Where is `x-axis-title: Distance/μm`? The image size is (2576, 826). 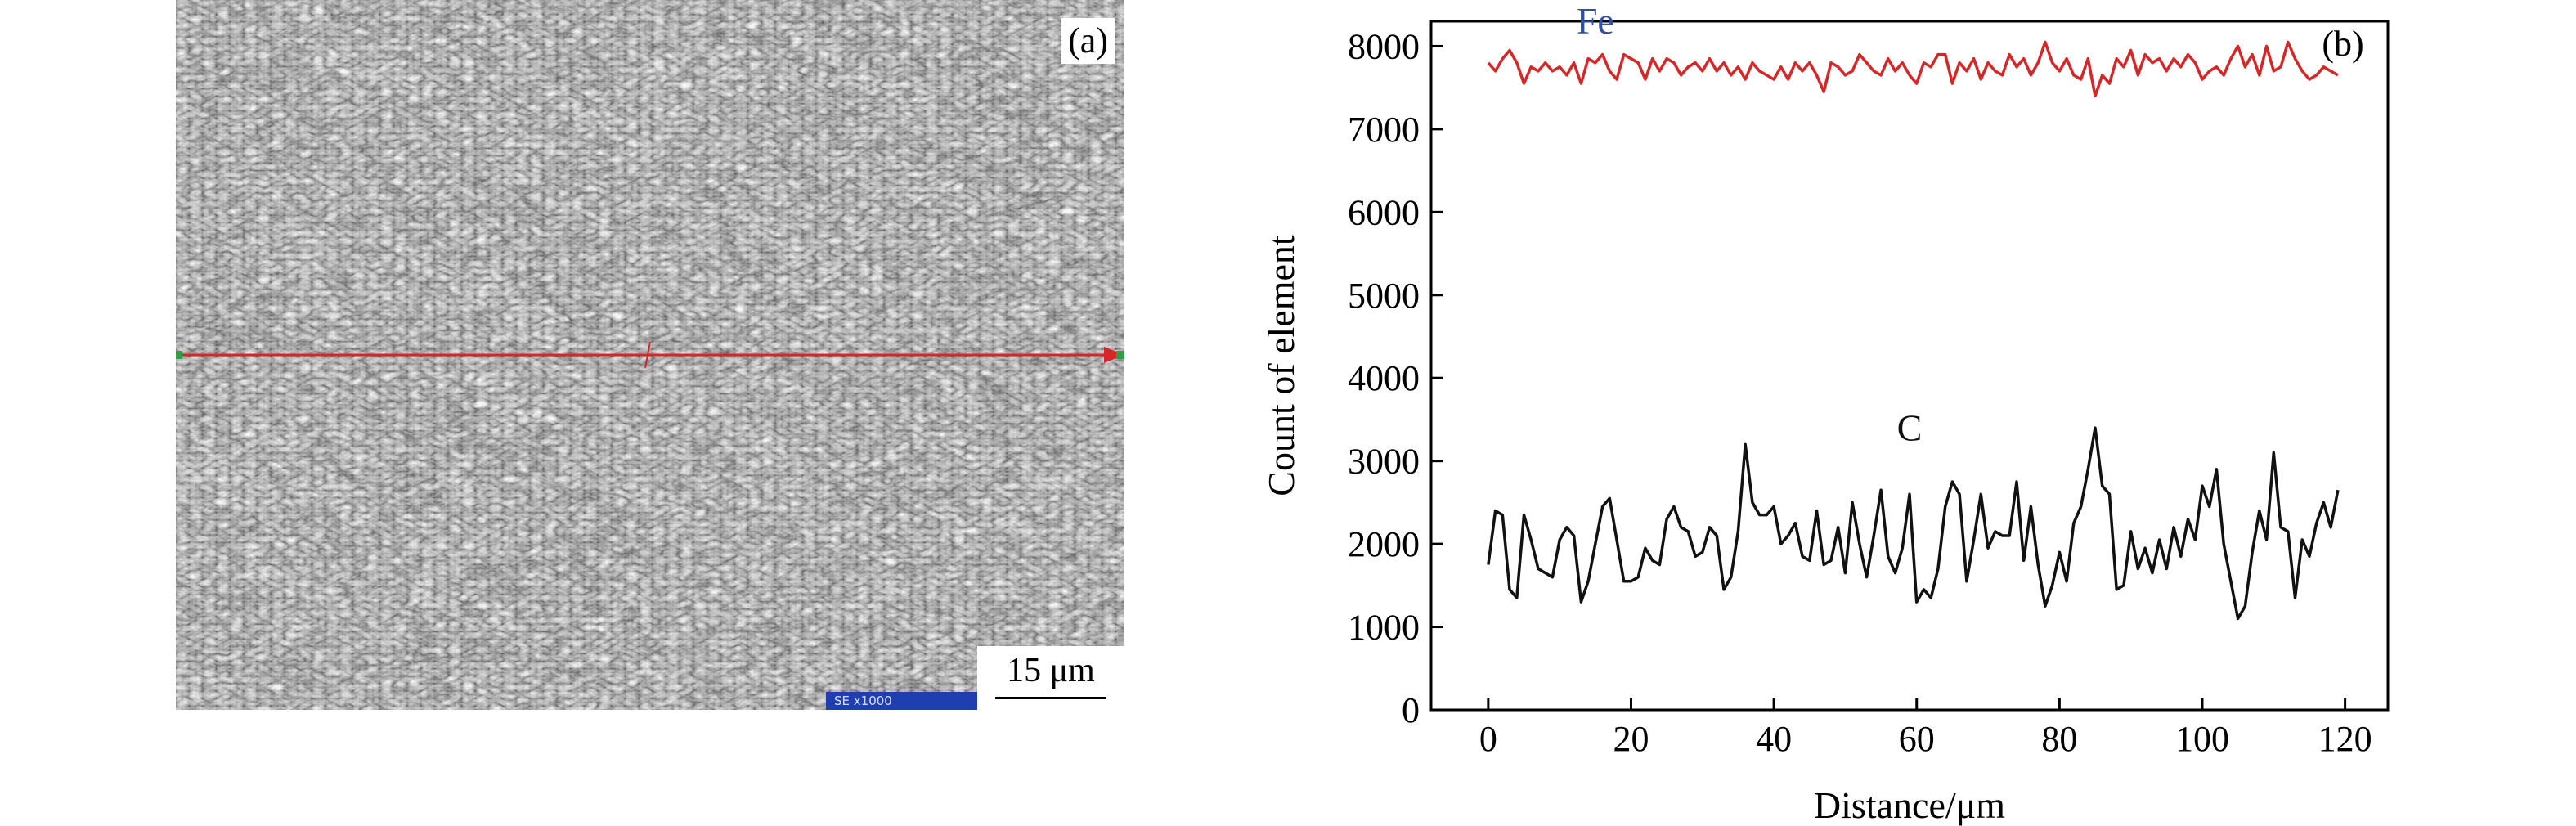
x-axis-title: Distance/μm is located at coordinates (1909, 805).